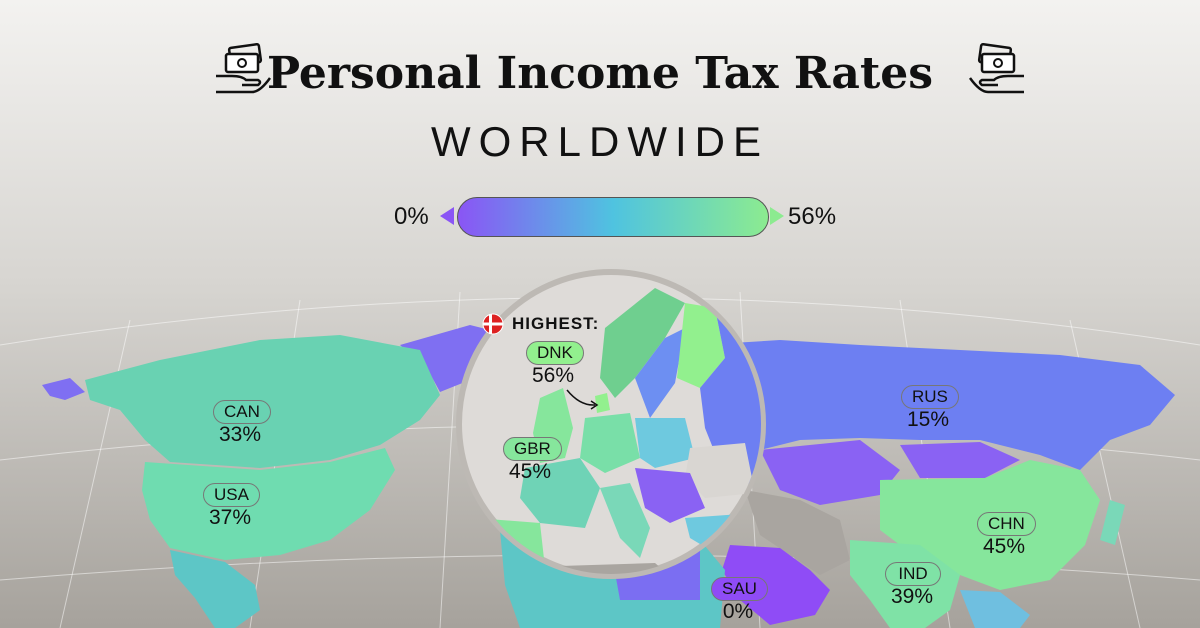  Describe the element at coordinates (739, 589) in the screenshot. I see `country-code-sau: SAU` at that location.